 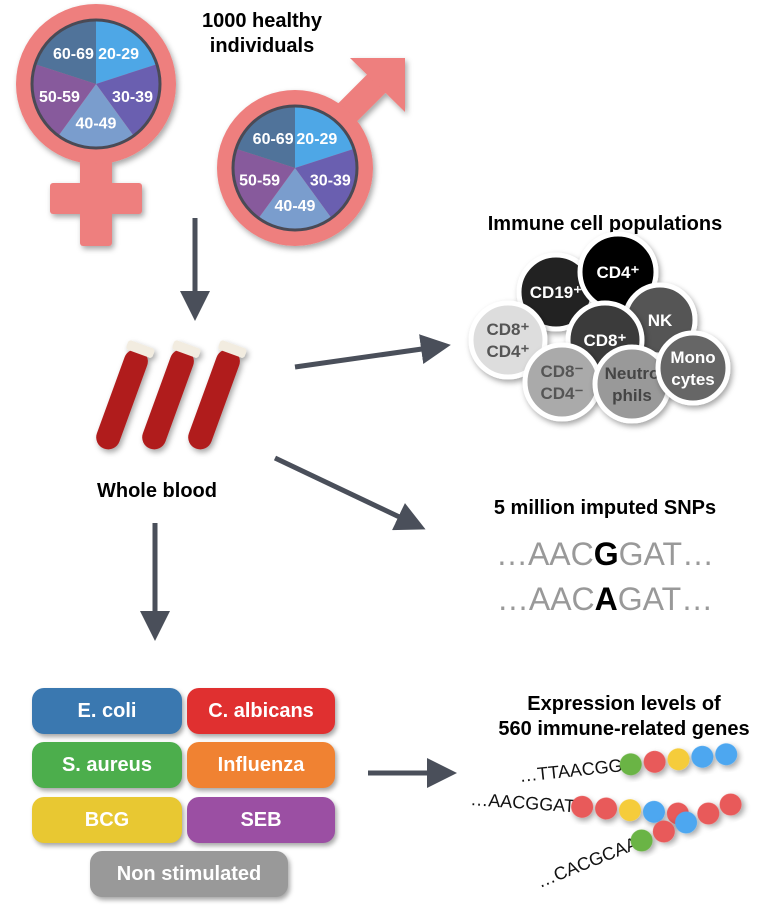 I want to click on arrow-to-cells, so click(x=372, y=352).